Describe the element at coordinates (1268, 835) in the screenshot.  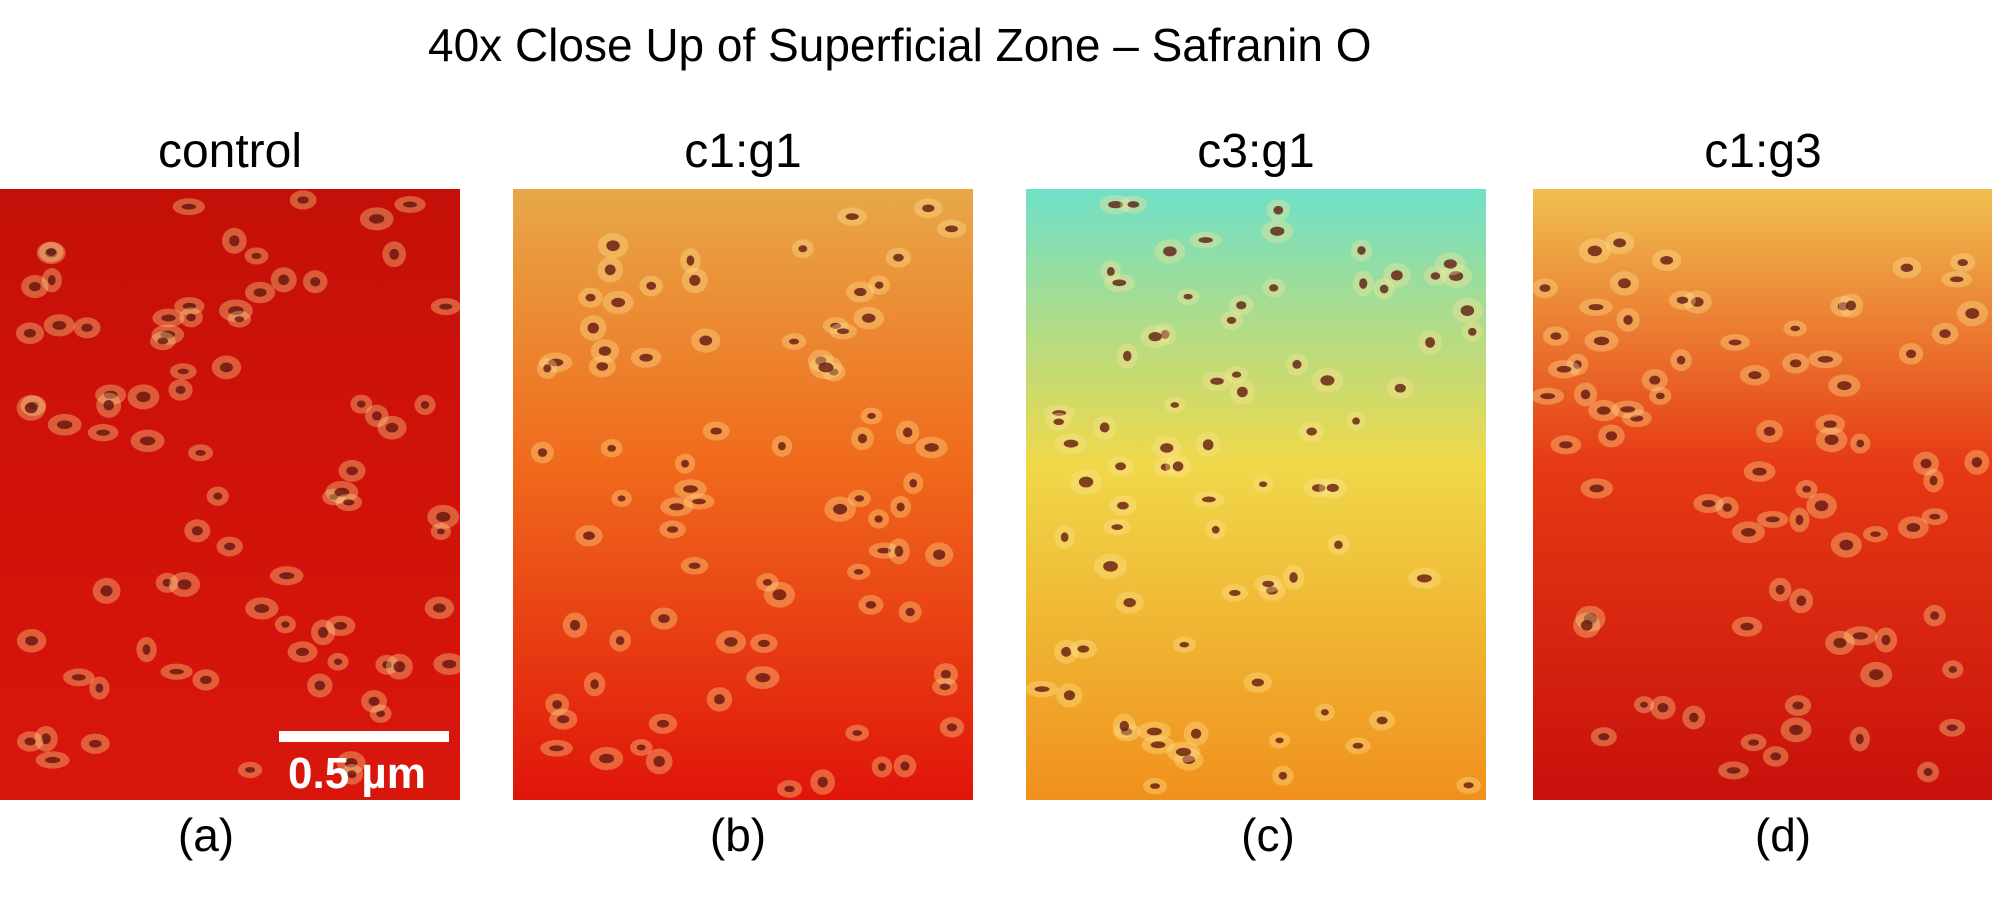
I see `caption-c: (c)` at that location.